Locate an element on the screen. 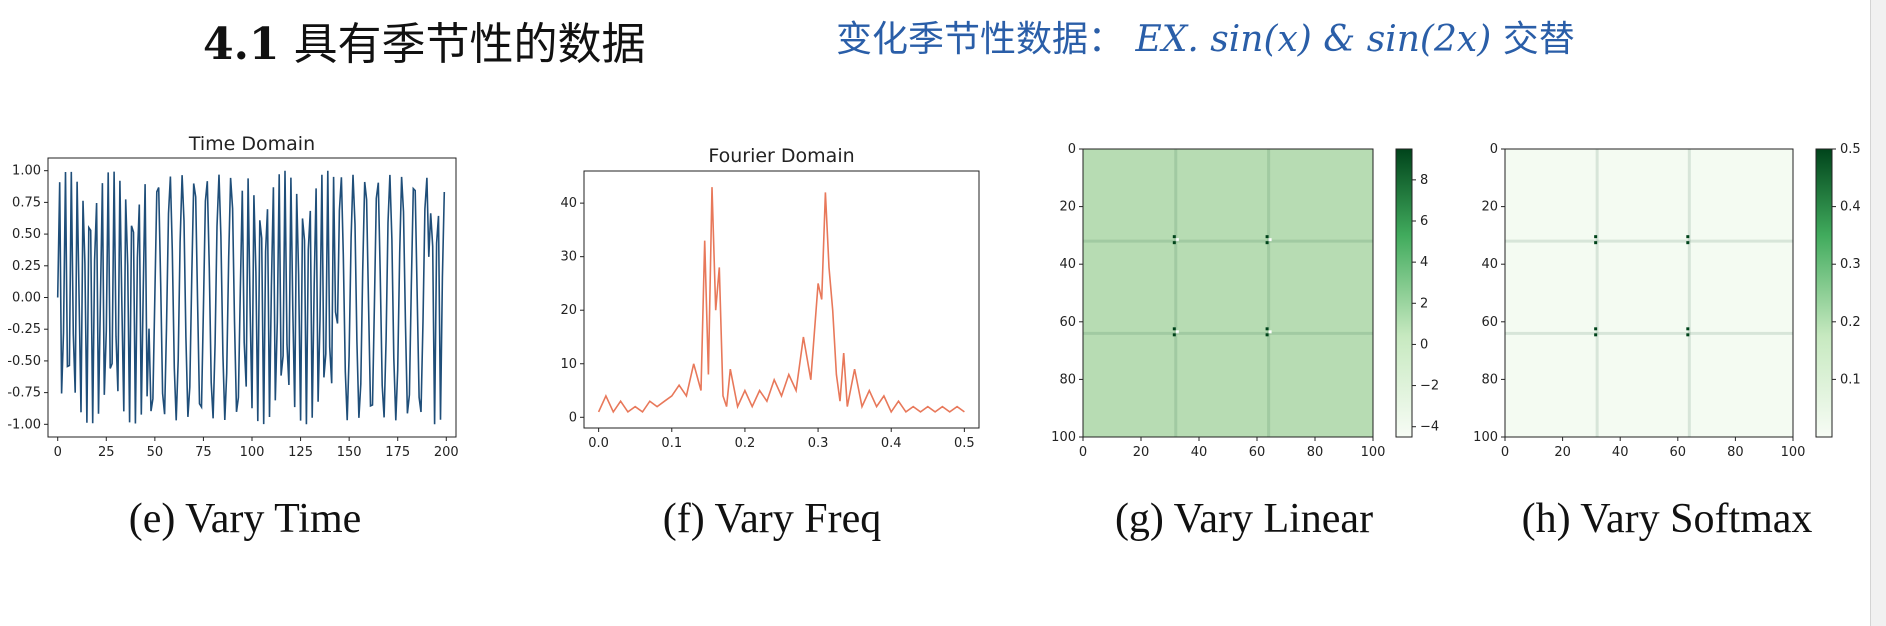 Image resolution: width=1886 pixels, height=626 pixels. linear-heat-background is located at coordinates (1228, 293).